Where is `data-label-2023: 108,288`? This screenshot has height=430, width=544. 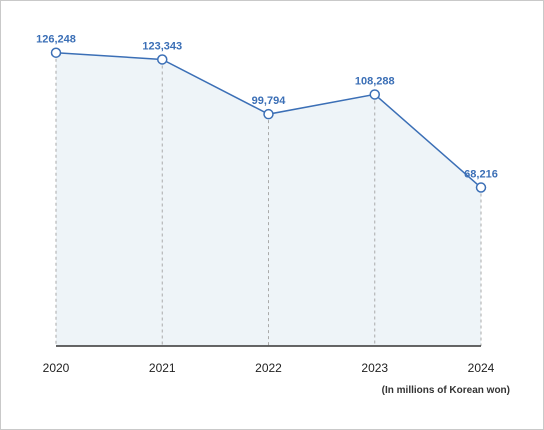 data-label-2023: 108,288 is located at coordinates (375, 81).